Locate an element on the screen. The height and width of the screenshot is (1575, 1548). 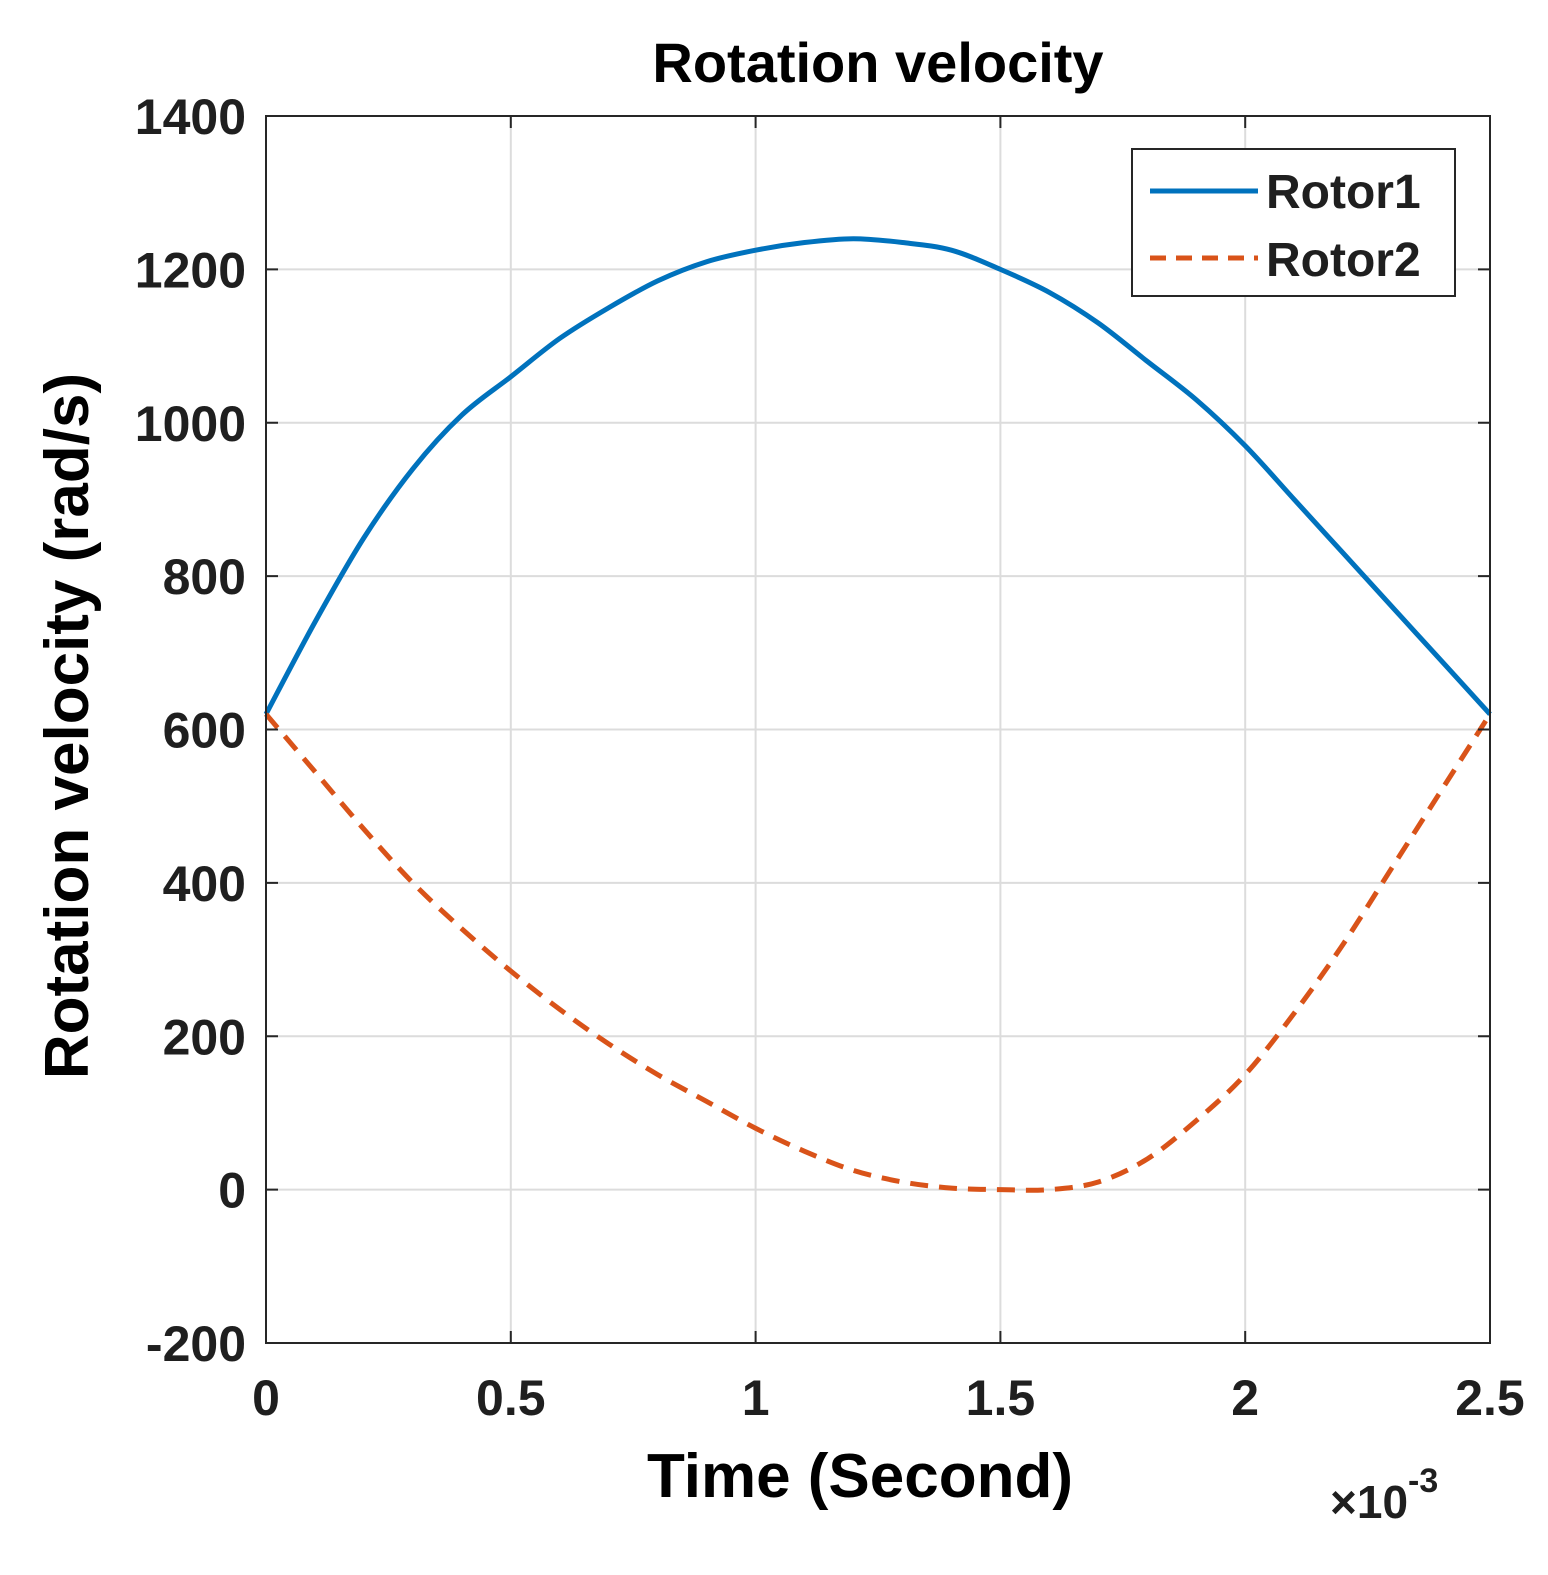
y-axis-label: Rotation velocity (rad/s) is located at coordinates (67, 726).